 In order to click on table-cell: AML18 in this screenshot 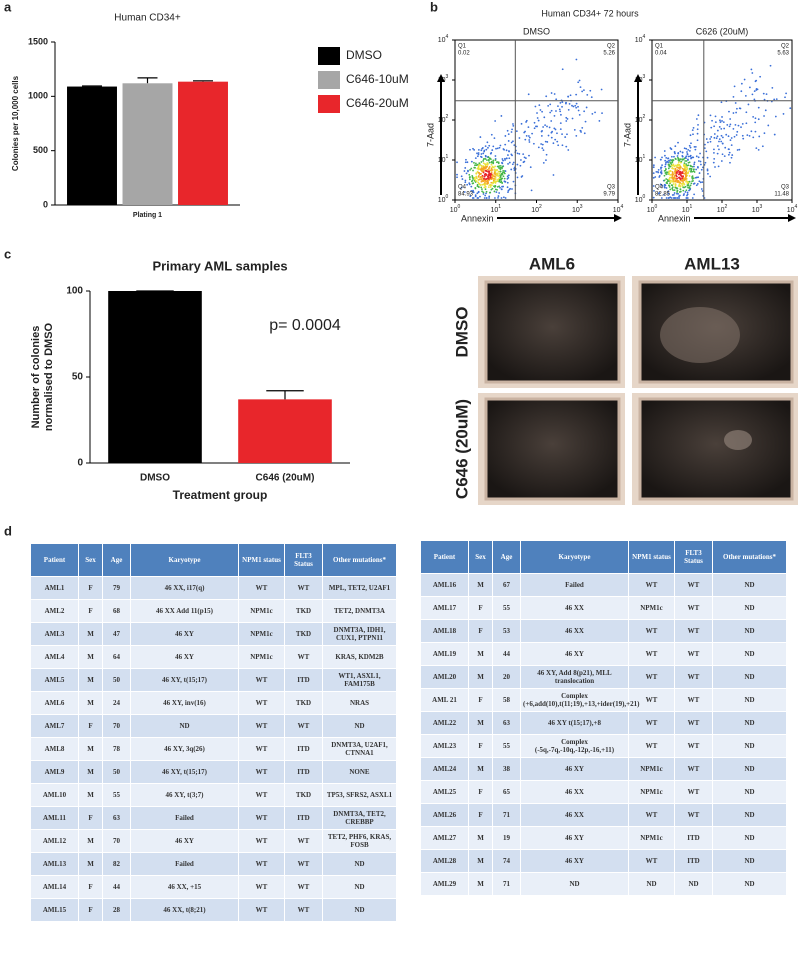, I will do `click(444, 631)`.